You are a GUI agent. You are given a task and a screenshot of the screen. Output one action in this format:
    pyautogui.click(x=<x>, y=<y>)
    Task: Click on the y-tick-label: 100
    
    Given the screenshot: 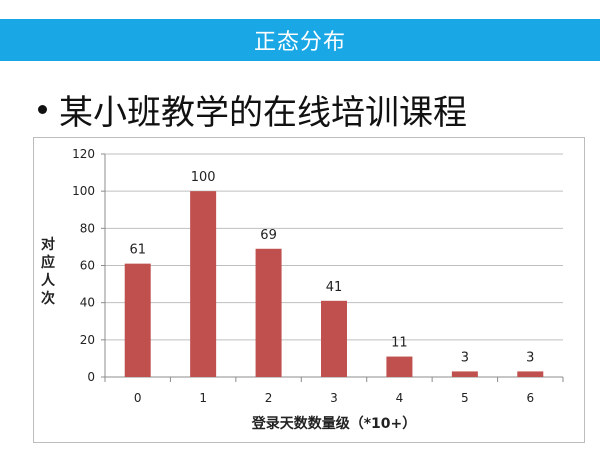 What is the action you would take?
    pyautogui.click(x=83, y=191)
    